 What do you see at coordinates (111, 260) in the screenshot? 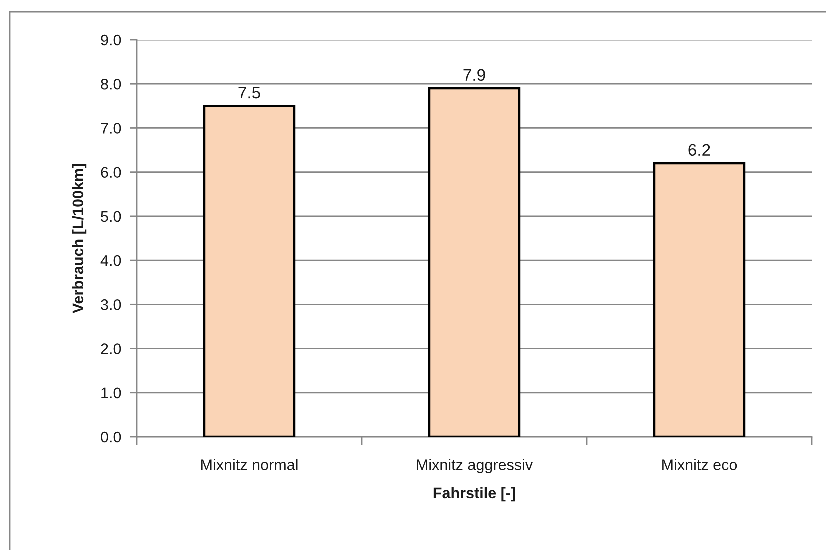
I see `y-tick-label: 4.0` at bounding box center [111, 260].